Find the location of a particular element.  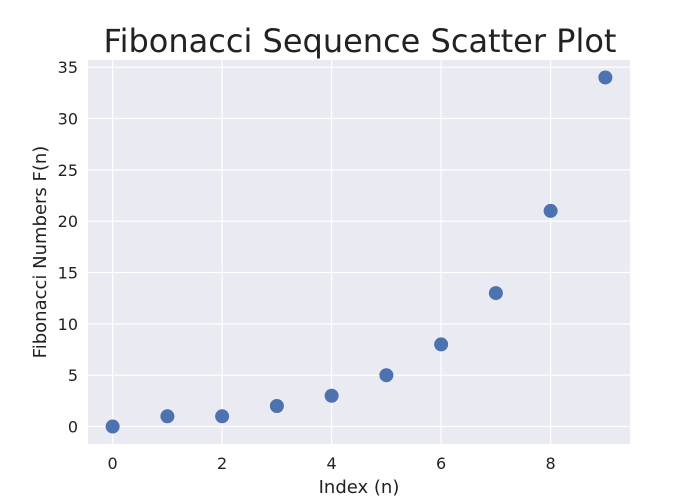

x-tick-label: 8 is located at coordinates (551, 463).